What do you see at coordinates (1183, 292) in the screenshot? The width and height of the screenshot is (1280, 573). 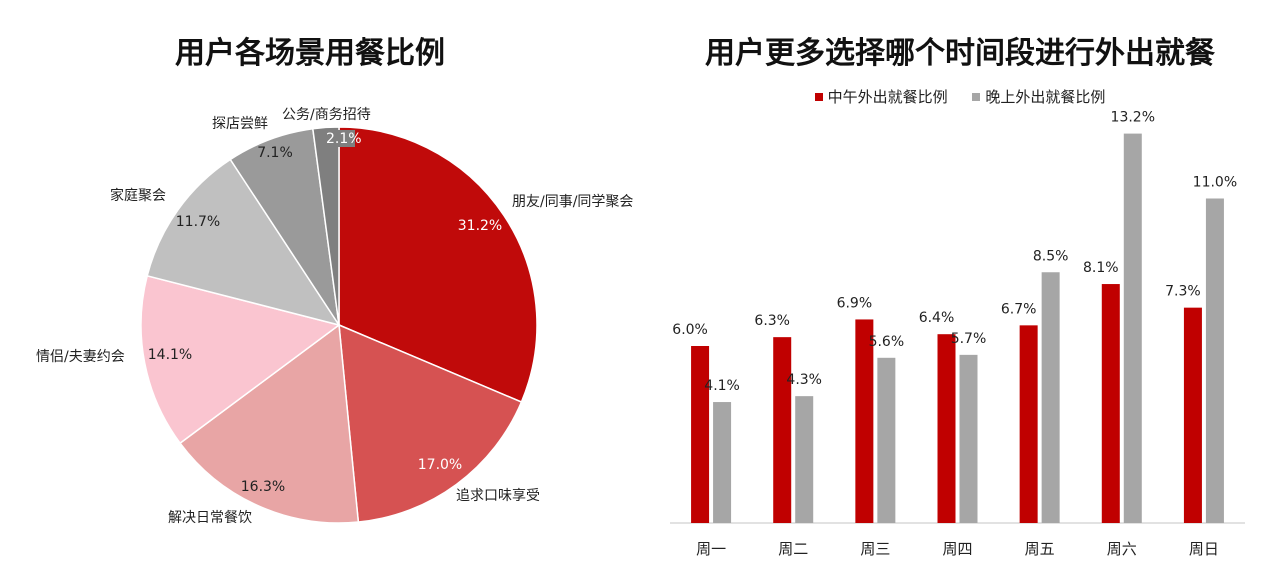 I see `bar-value-label: 7.3%` at bounding box center [1183, 292].